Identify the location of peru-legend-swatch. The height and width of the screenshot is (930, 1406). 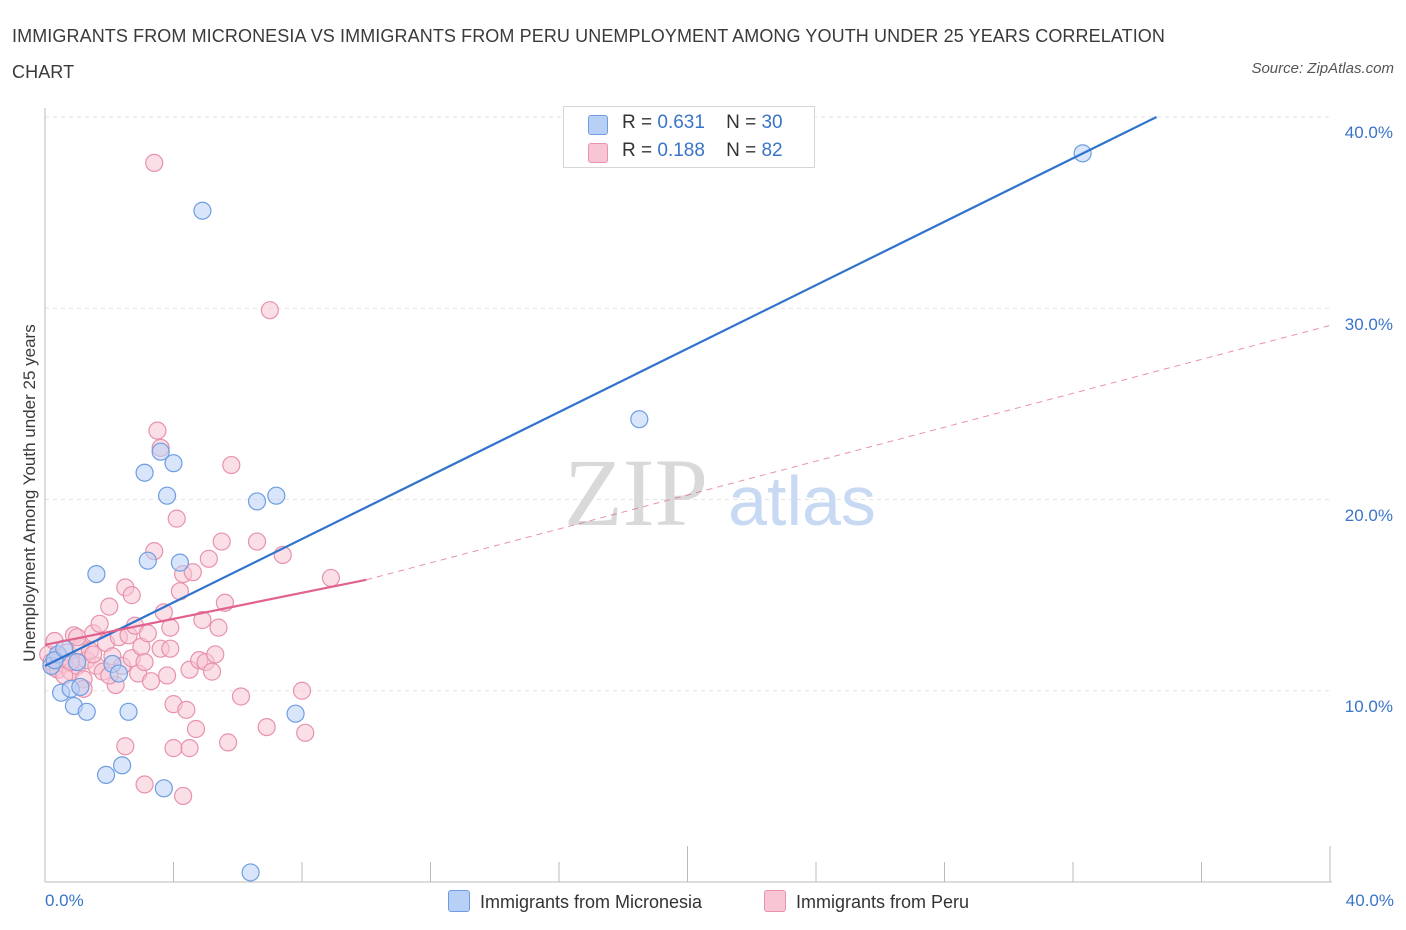
(775, 901).